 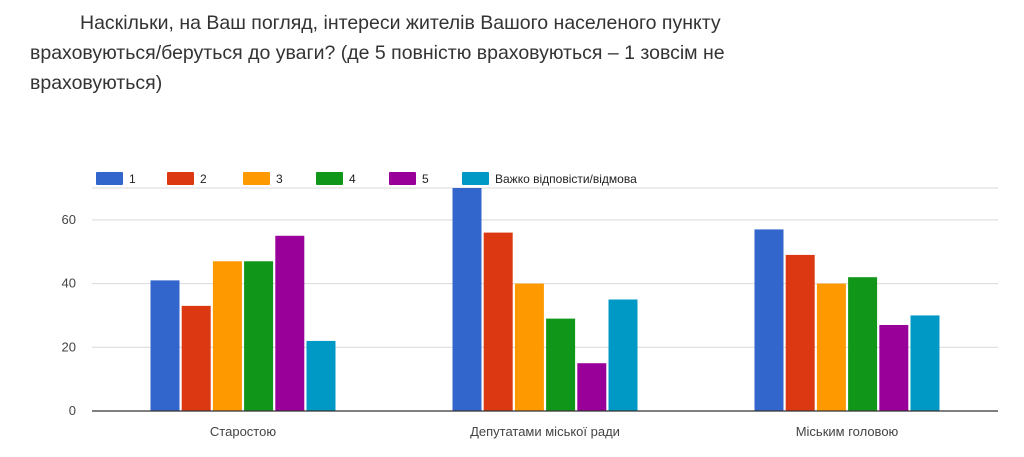 I want to click on legend-label: 4, so click(x=352, y=179).